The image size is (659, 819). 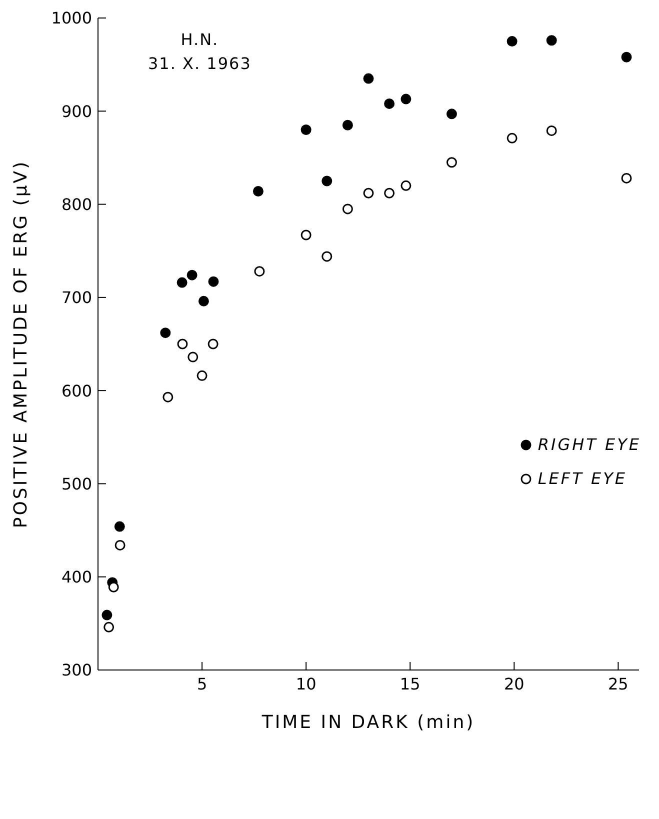 I want to click on x-axis-title: TIME IN DARK (min), so click(x=368, y=722).